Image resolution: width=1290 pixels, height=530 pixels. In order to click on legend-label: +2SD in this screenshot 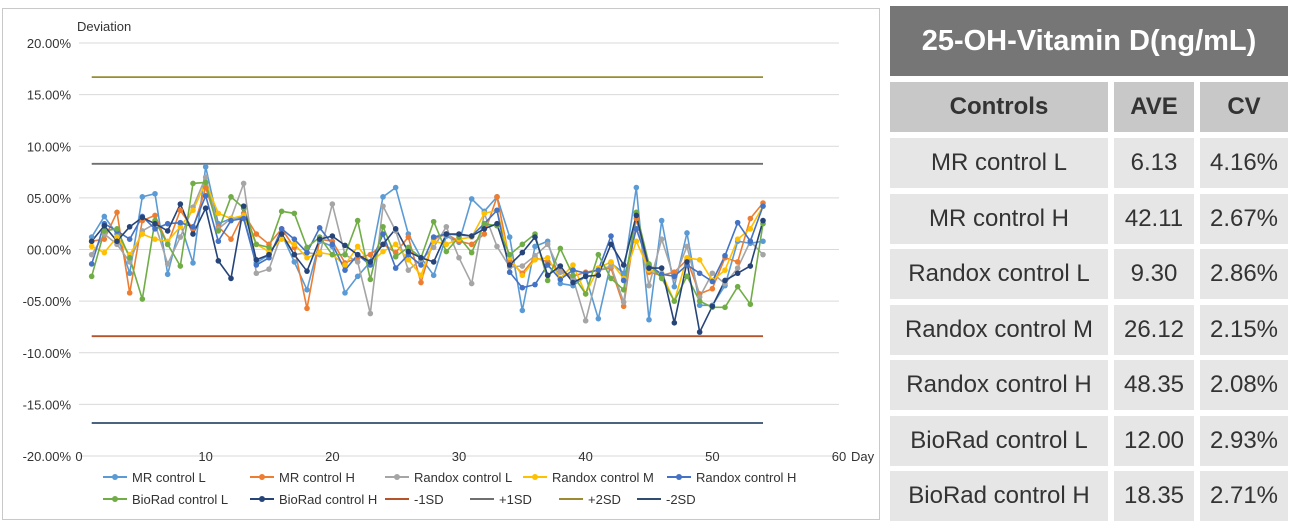, I will do `click(604, 499)`.